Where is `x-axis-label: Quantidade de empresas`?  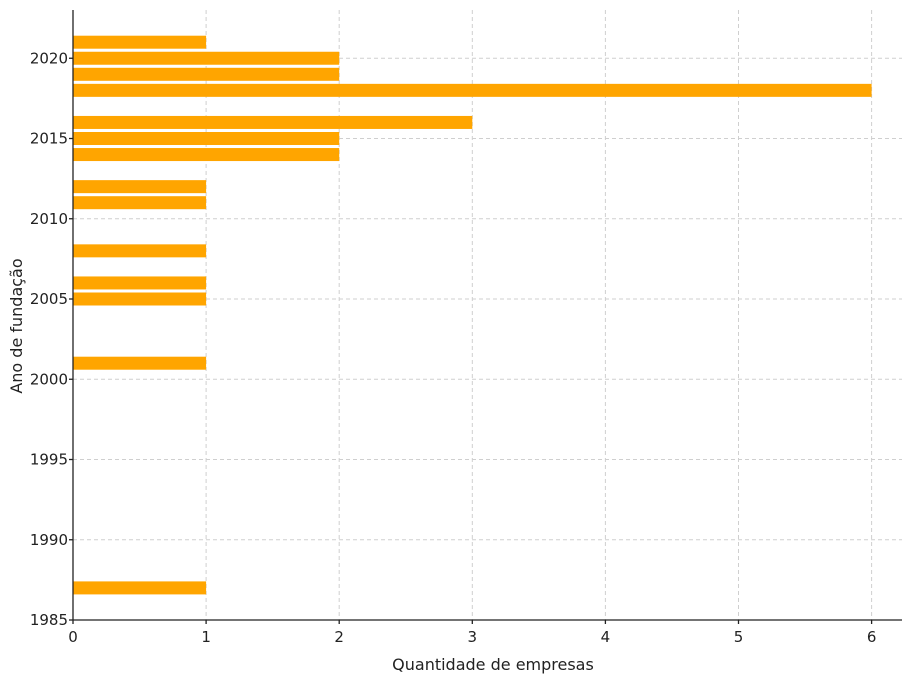
x-axis-label: Quantidade de empresas is located at coordinates (493, 664).